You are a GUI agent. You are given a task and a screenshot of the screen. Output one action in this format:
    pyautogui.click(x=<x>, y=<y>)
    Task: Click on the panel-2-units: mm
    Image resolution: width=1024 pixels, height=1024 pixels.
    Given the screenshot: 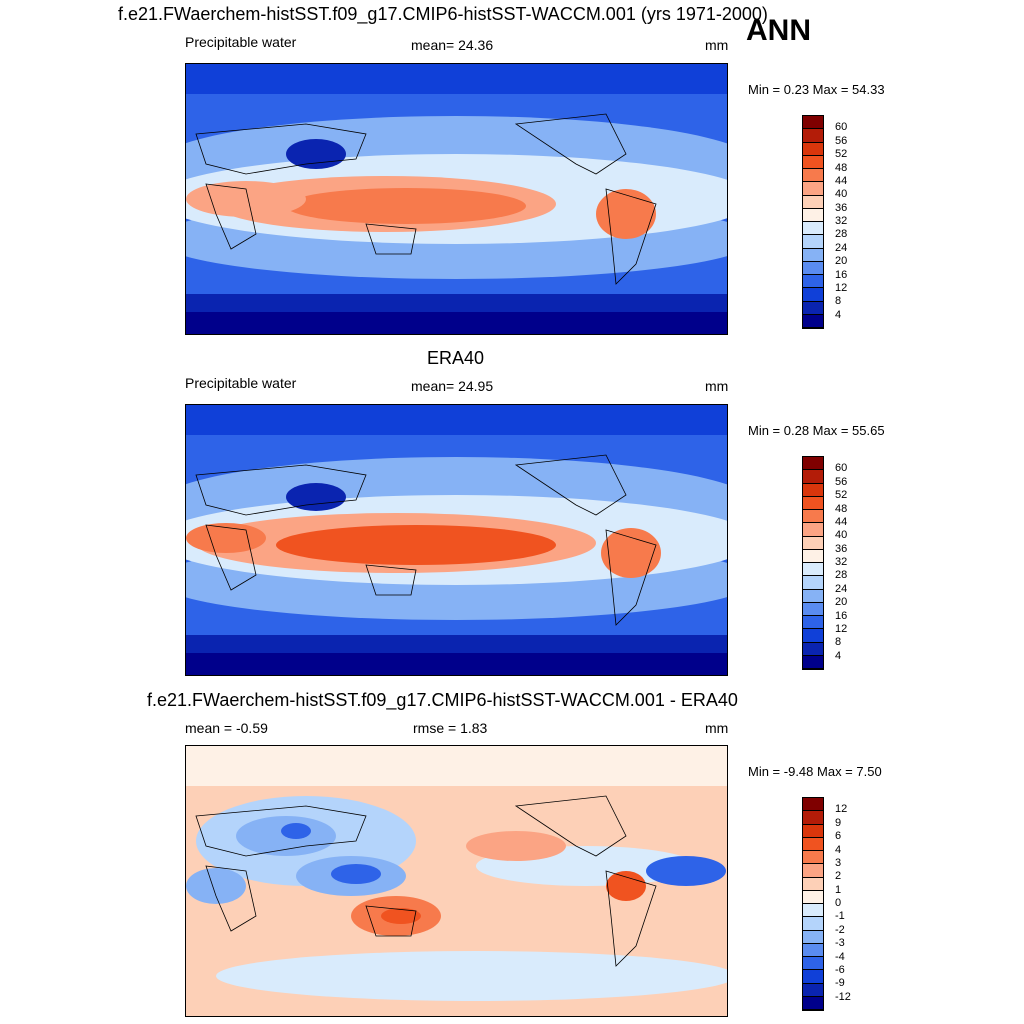 What is the action you would take?
    pyautogui.click(x=717, y=386)
    